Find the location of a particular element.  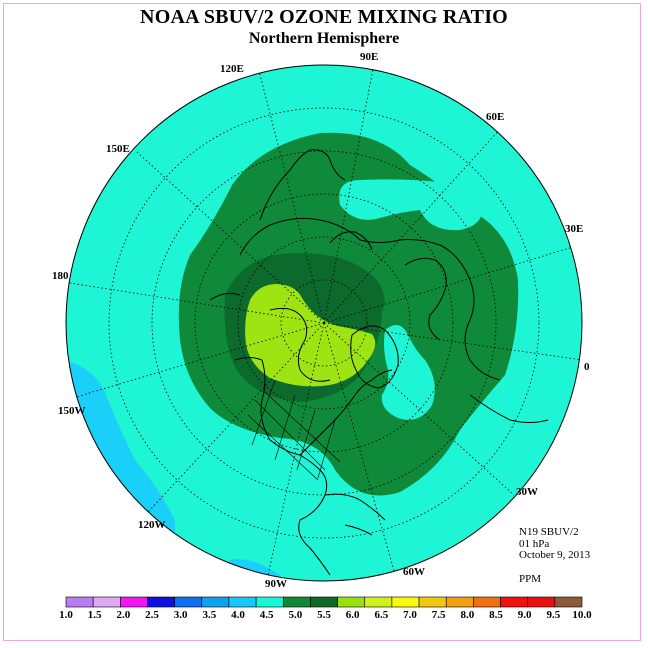

chart-title: NOAA SBUV/2 OZONE MIXING RATIO is located at coordinates (324, 17).